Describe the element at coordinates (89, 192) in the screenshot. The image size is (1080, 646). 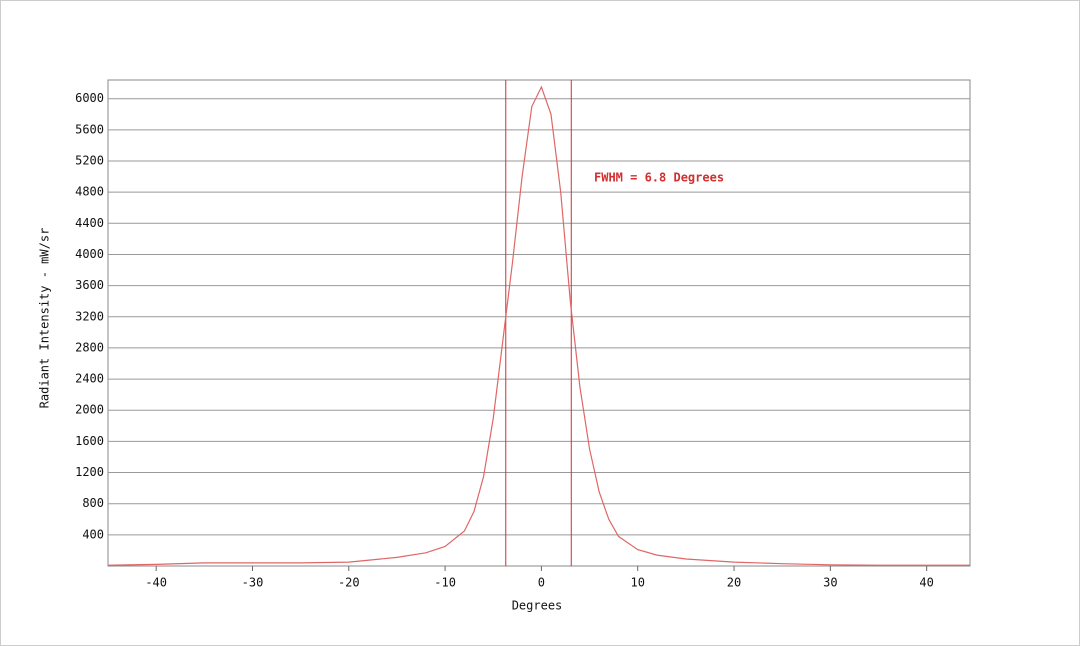
I see `y-tick-label: 4800` at that location.